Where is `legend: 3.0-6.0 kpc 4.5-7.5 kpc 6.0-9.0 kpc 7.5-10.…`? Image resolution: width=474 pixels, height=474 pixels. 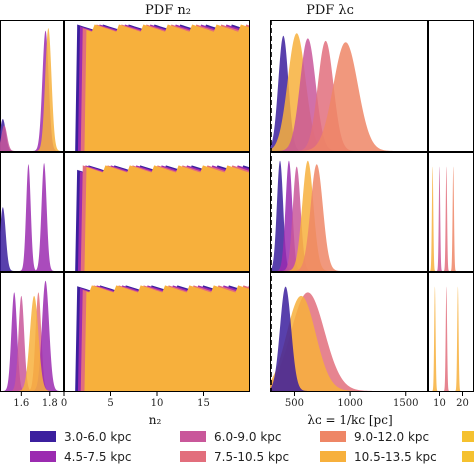
legend: 3.0-6.0 kpc 4.5-7.5 kpc 6.0-9.0 kpc 7.5-10.… is located at coordinates (252, 447).